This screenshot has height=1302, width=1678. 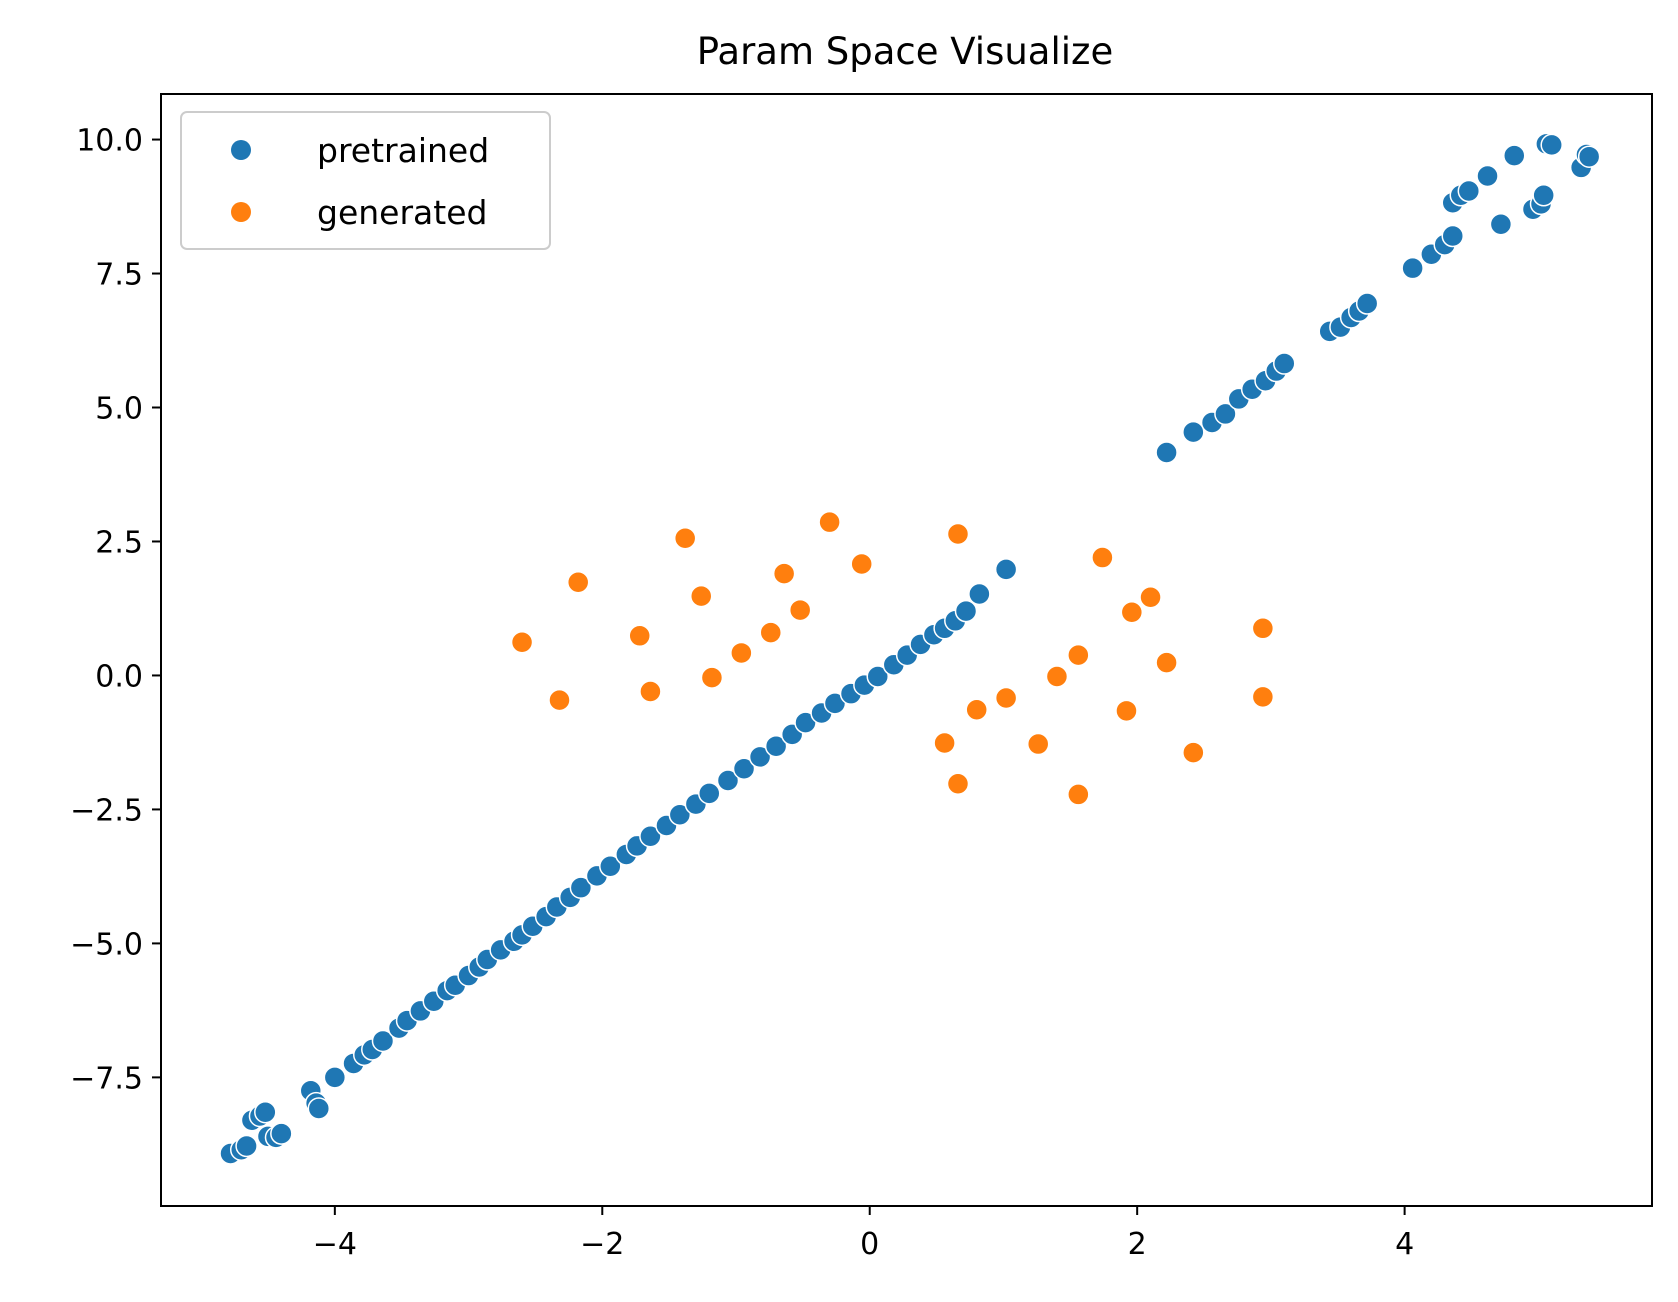 I want to click on y-tick-label: −7.5, so click(x=106, y=1078).